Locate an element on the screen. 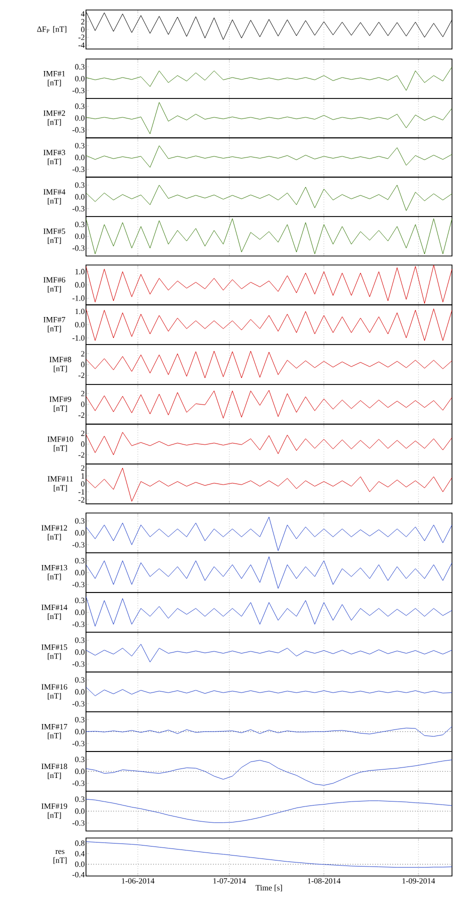 The width and height of the screenshot is (467, 909). y-tick-label: 4 is located at coordinates (82, 14).